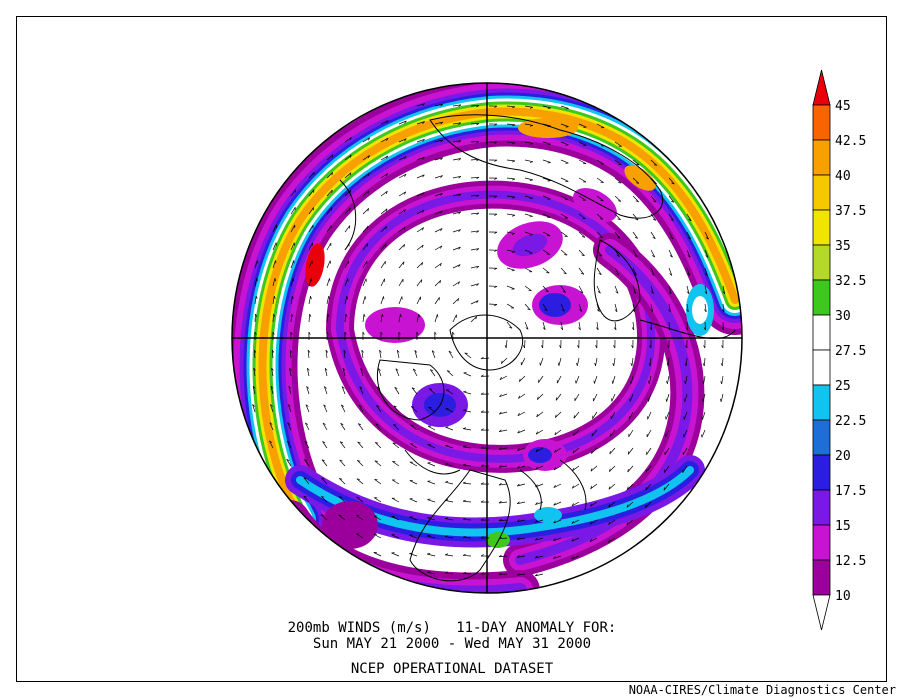 The height and width of the screenshot is (699, 904). Describe the element at coordinates (843, 106) in the screenshot. I see `colorbar-tick-label: 45` at that location.